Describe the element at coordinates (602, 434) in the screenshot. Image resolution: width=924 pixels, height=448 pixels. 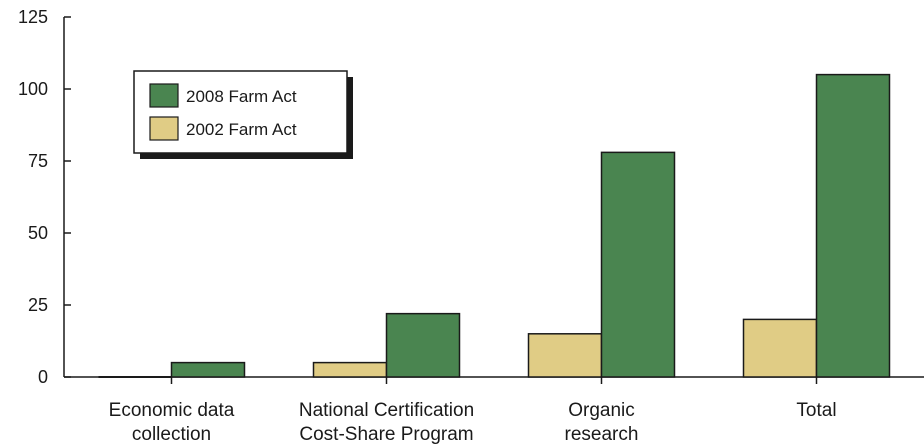
I see `category-label-line: research` at that location.